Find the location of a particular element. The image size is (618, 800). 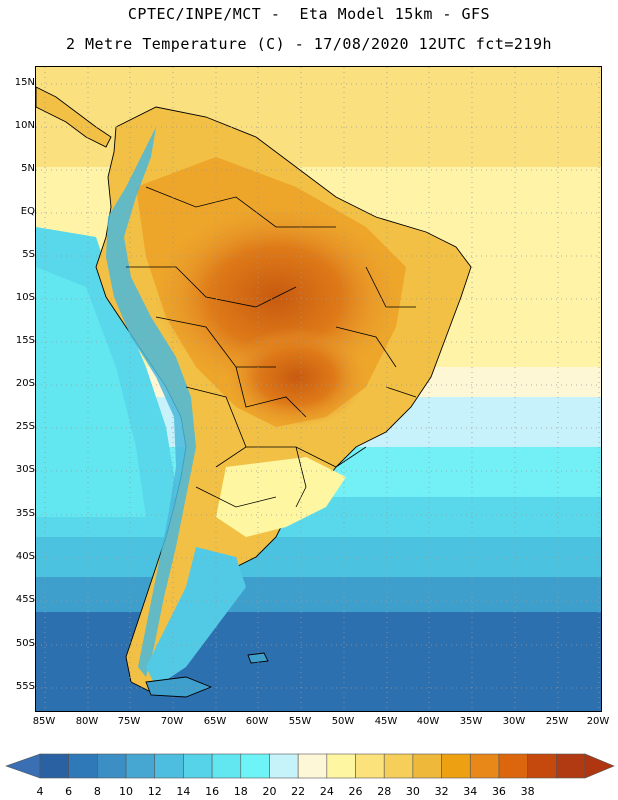

colorbar-label: 30 is located at coordinates (412, 791).